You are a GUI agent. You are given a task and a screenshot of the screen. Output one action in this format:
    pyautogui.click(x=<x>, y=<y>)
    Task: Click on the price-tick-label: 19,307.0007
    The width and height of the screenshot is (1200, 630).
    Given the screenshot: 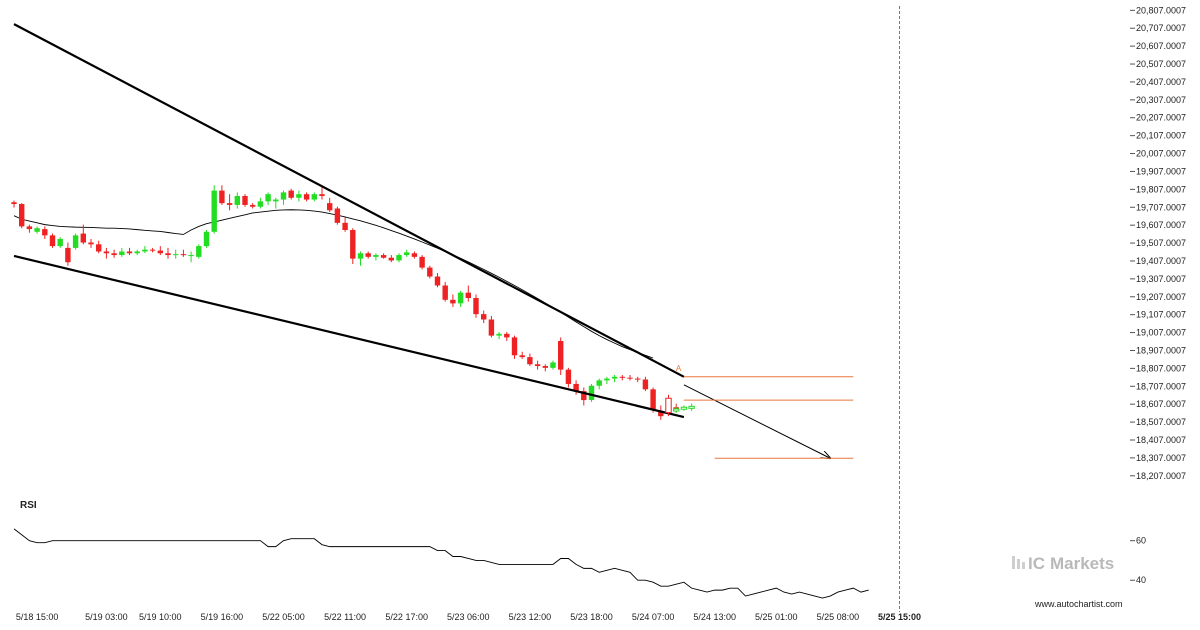 What is the action you would take?
    pyautogui.click(x=1161, y=279)
    